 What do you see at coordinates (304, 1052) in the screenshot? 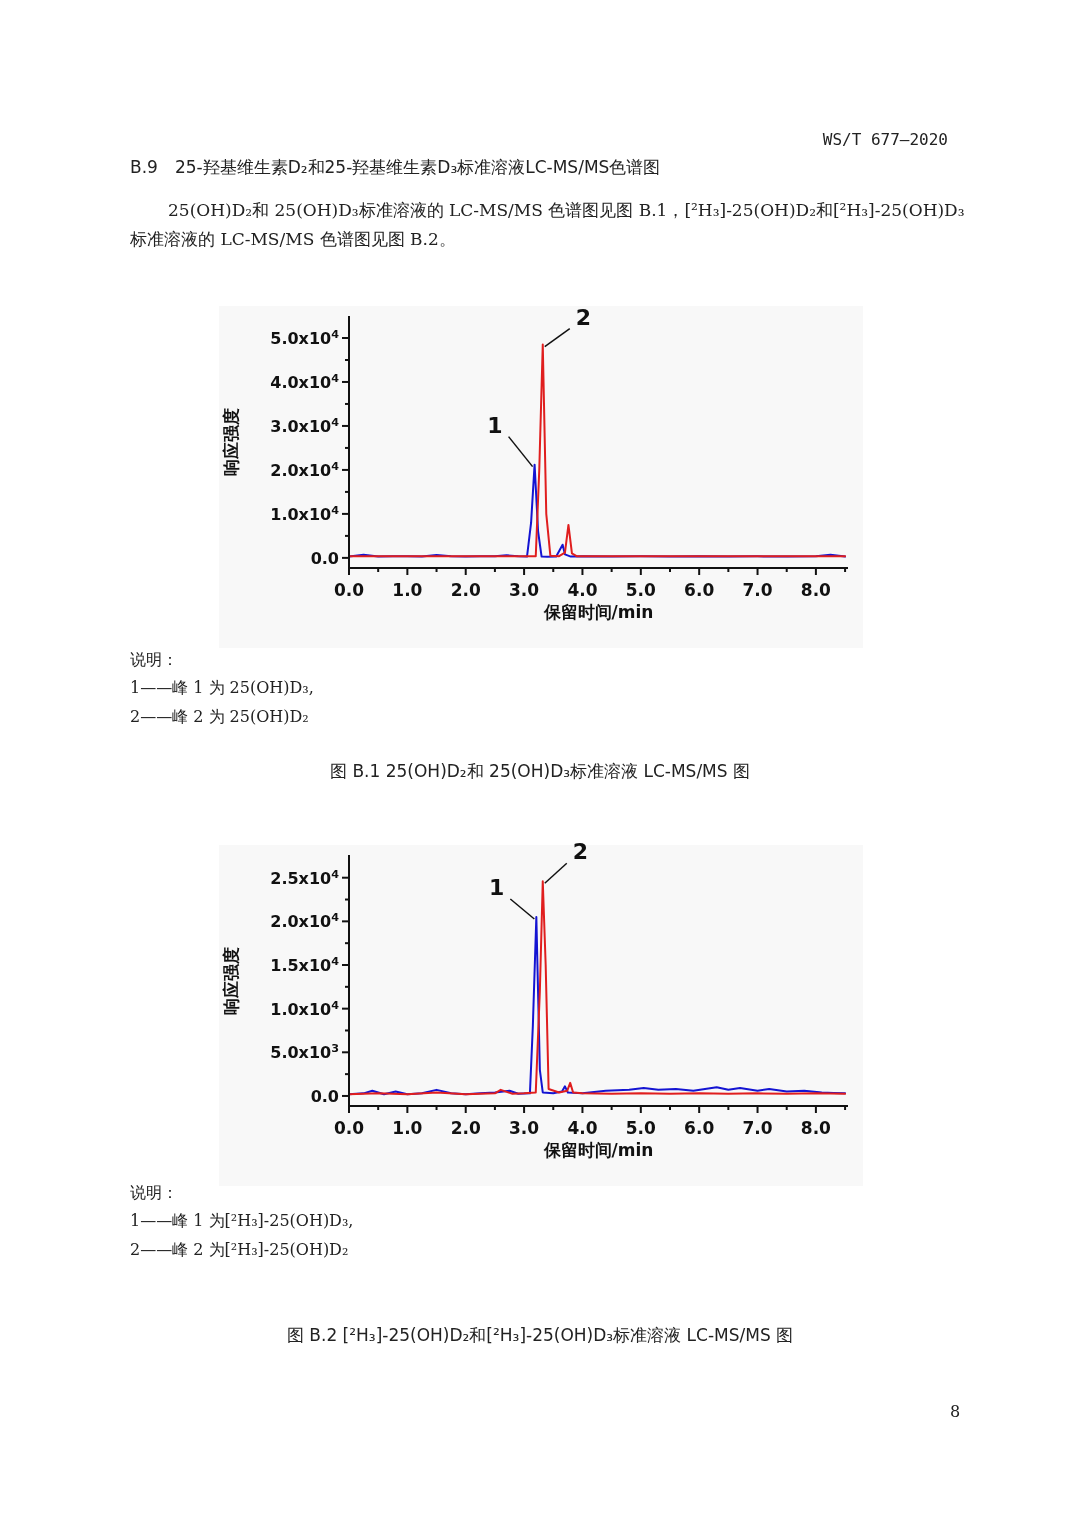
I see `y-tick-label: 5.0x10$^{3}$` at bounding box center [304, 1052].